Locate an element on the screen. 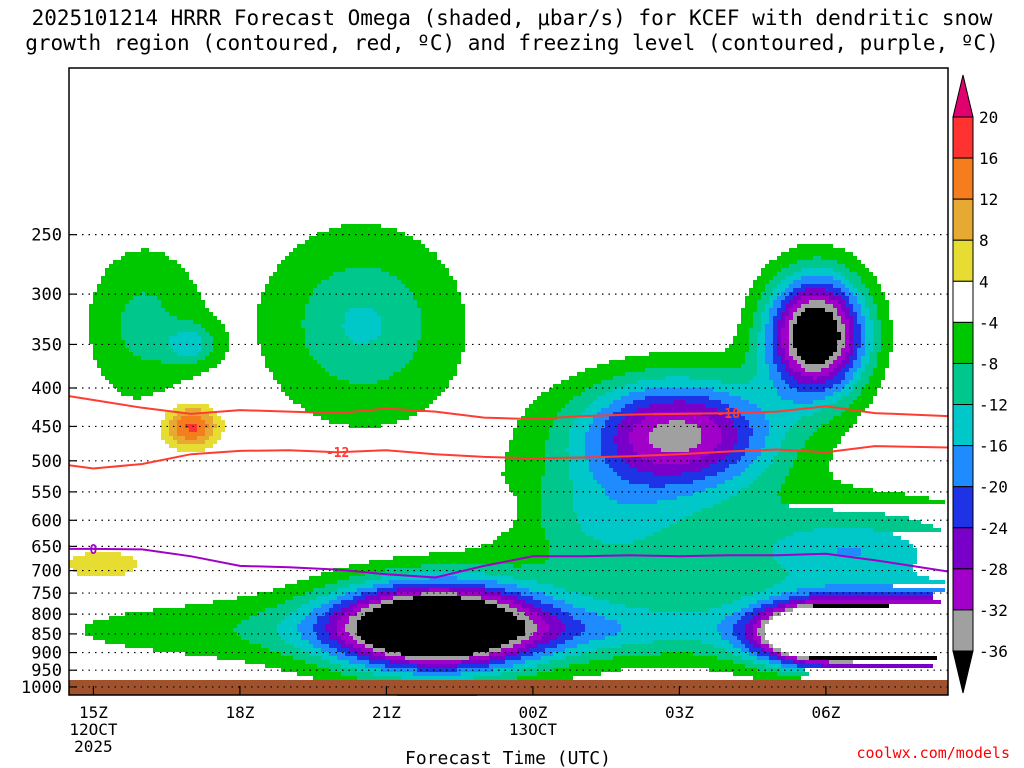 Image resolution: width=1024 pixels, height=768 pixels. y-tick-label: 750 is located at coordinates (46, 594).